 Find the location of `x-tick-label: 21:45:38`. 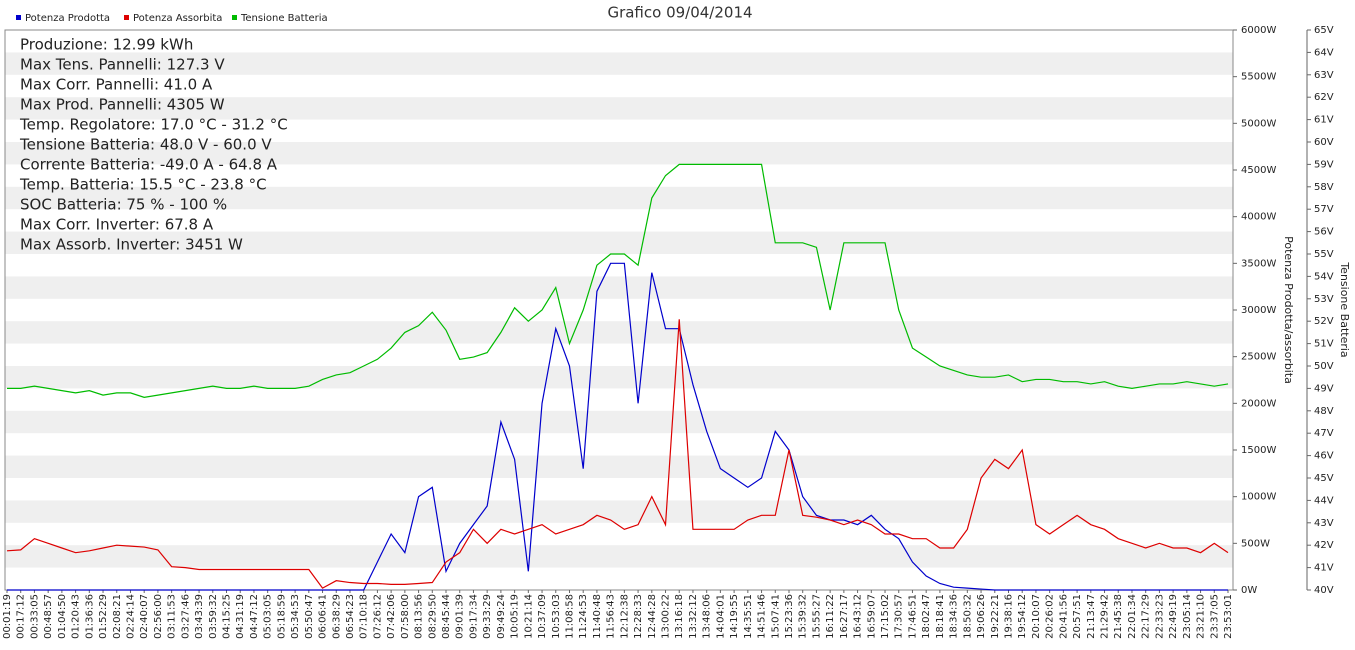

x-tick-label: 21:45:38 is located at coordinates (1118, 616).